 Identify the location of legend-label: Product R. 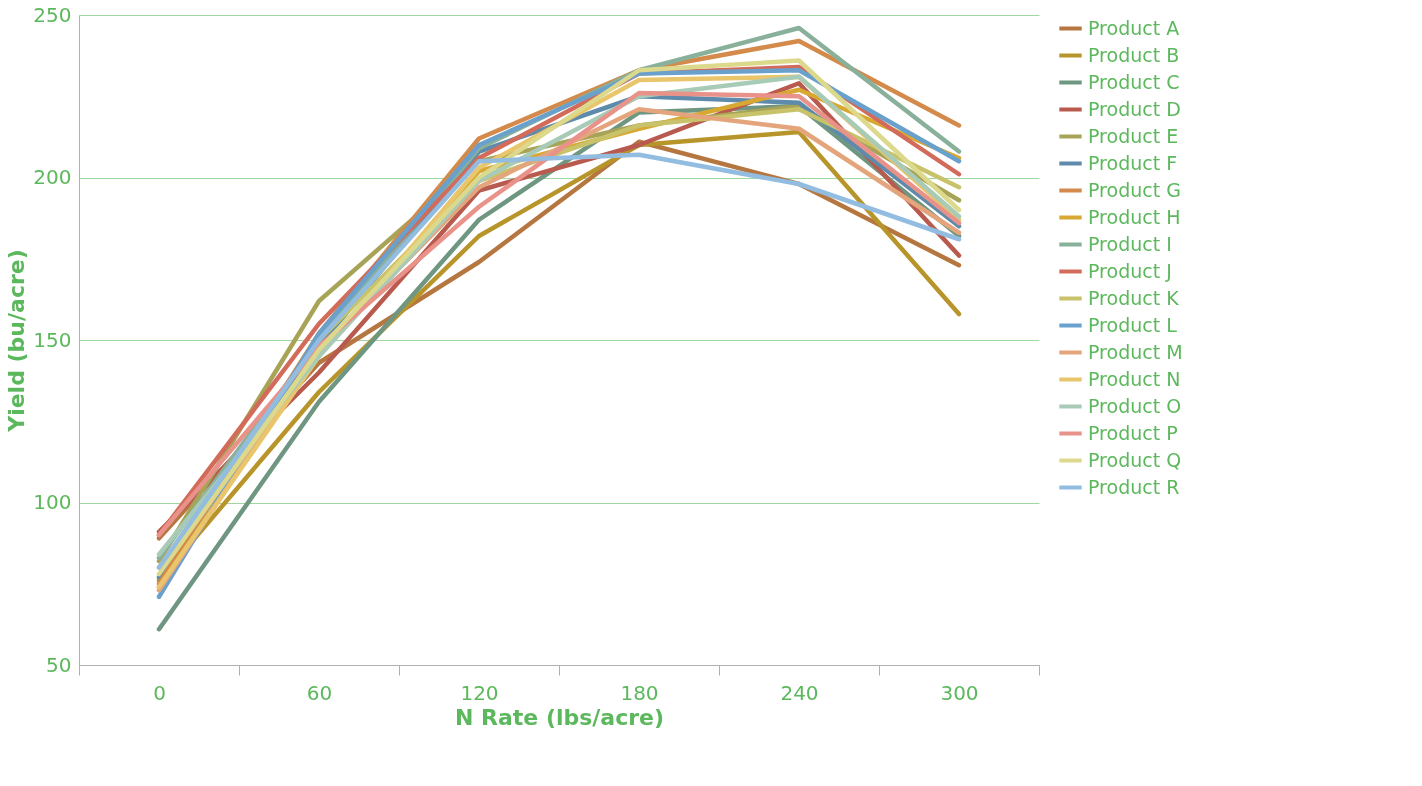
(1134, 486).